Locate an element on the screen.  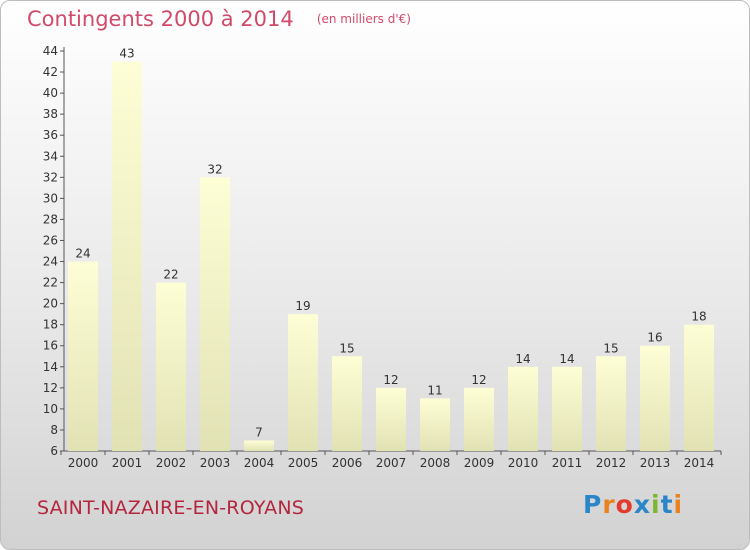
logo-letter: o is located at coordinates (624, 504).